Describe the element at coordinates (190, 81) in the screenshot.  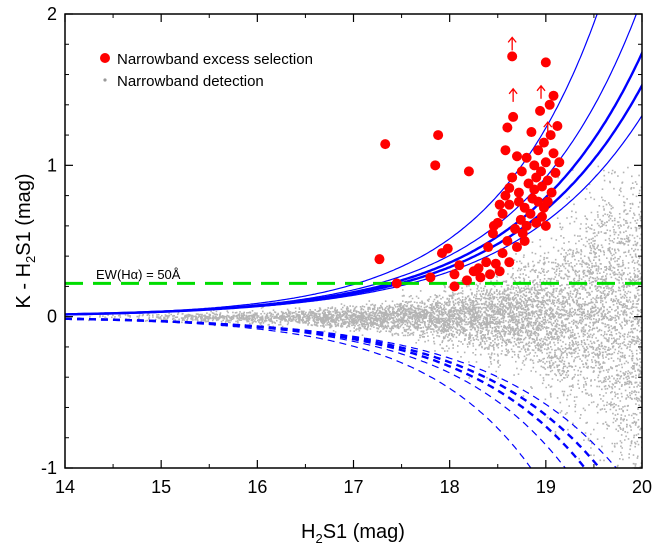
I see `legend-label-detection: Narrowband detection` at that location.